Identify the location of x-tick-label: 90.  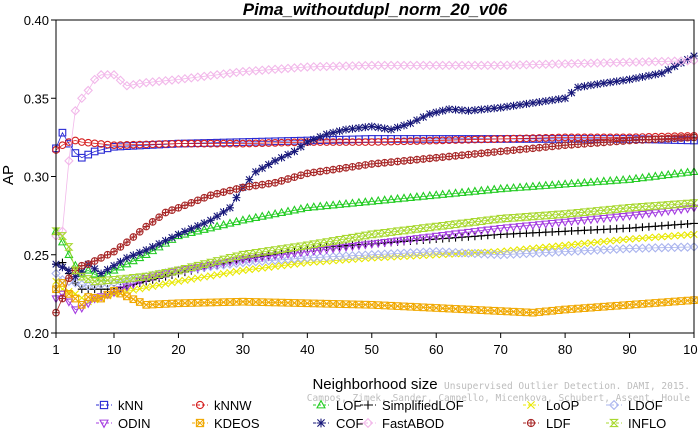
(629, 349).